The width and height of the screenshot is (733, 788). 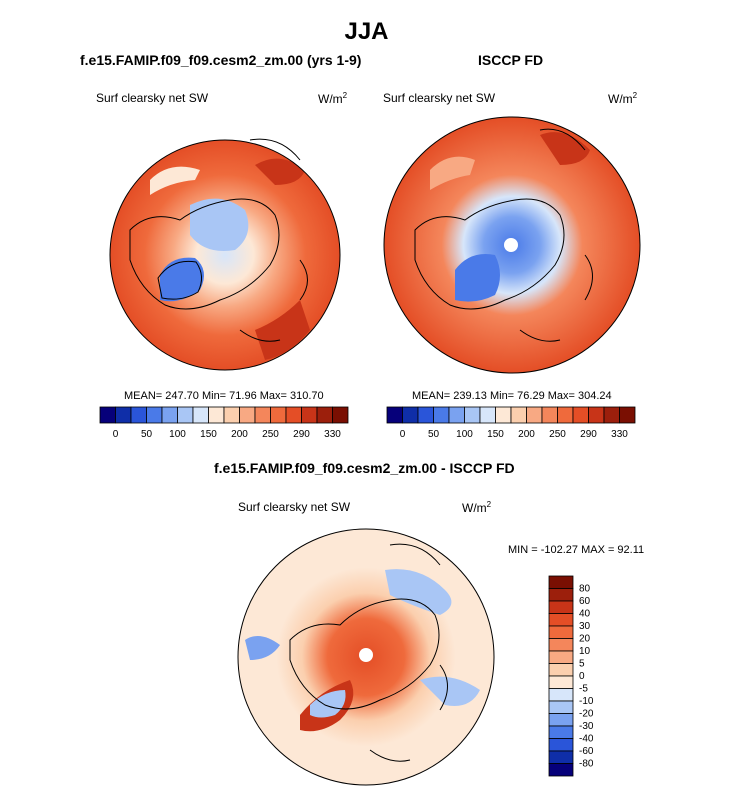 What do you see at coordinates (439, 98) in the screenshot?
I see `panel-2-variable: Surf clearsky net SW` at bounding box center [439, 98].